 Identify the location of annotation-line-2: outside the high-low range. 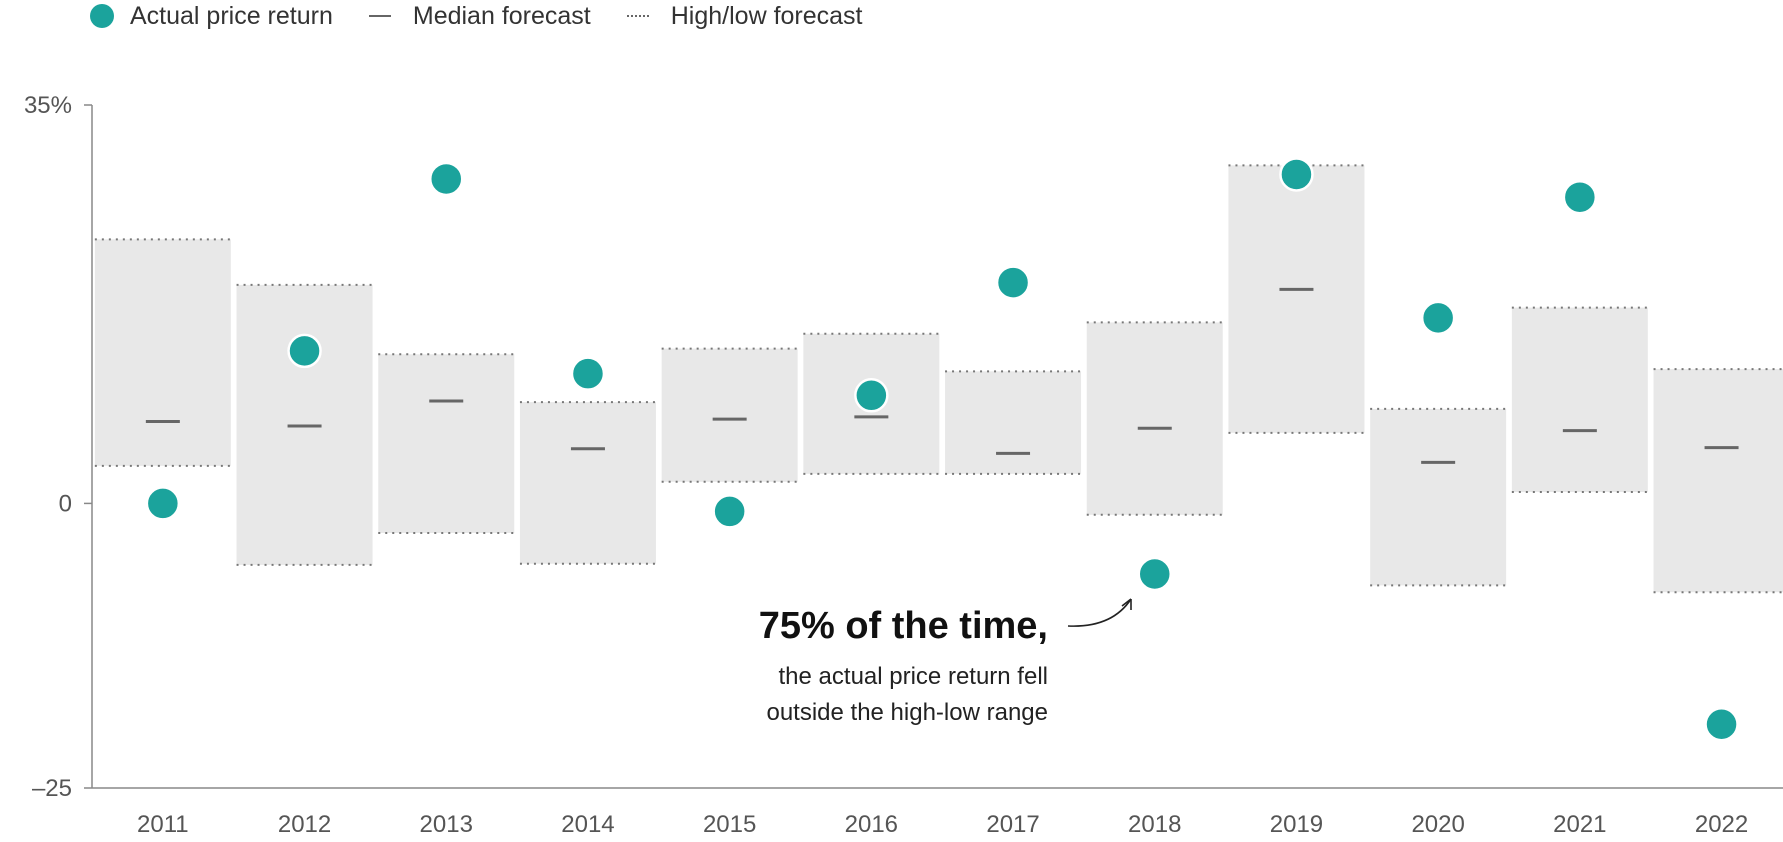
(907, 712).